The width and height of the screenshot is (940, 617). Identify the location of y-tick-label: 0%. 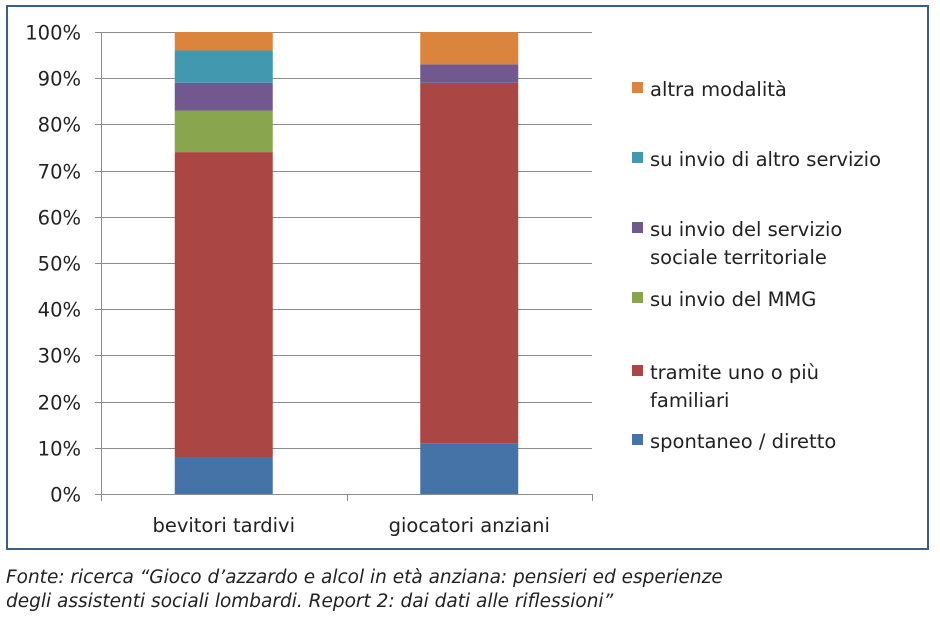
(65, 495).